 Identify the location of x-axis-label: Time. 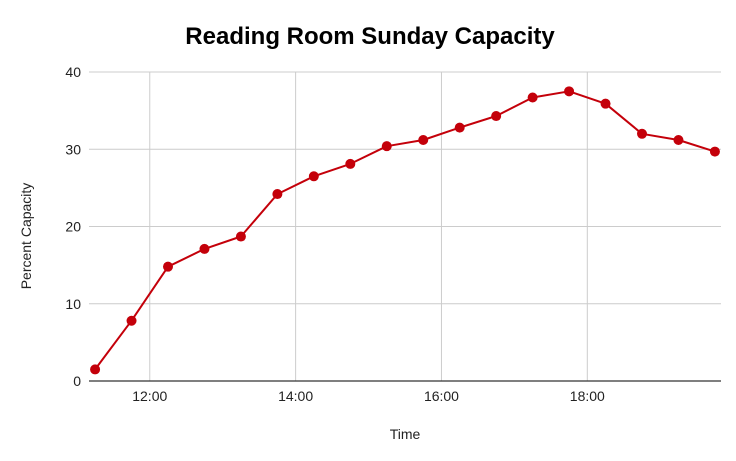
(405, 434).